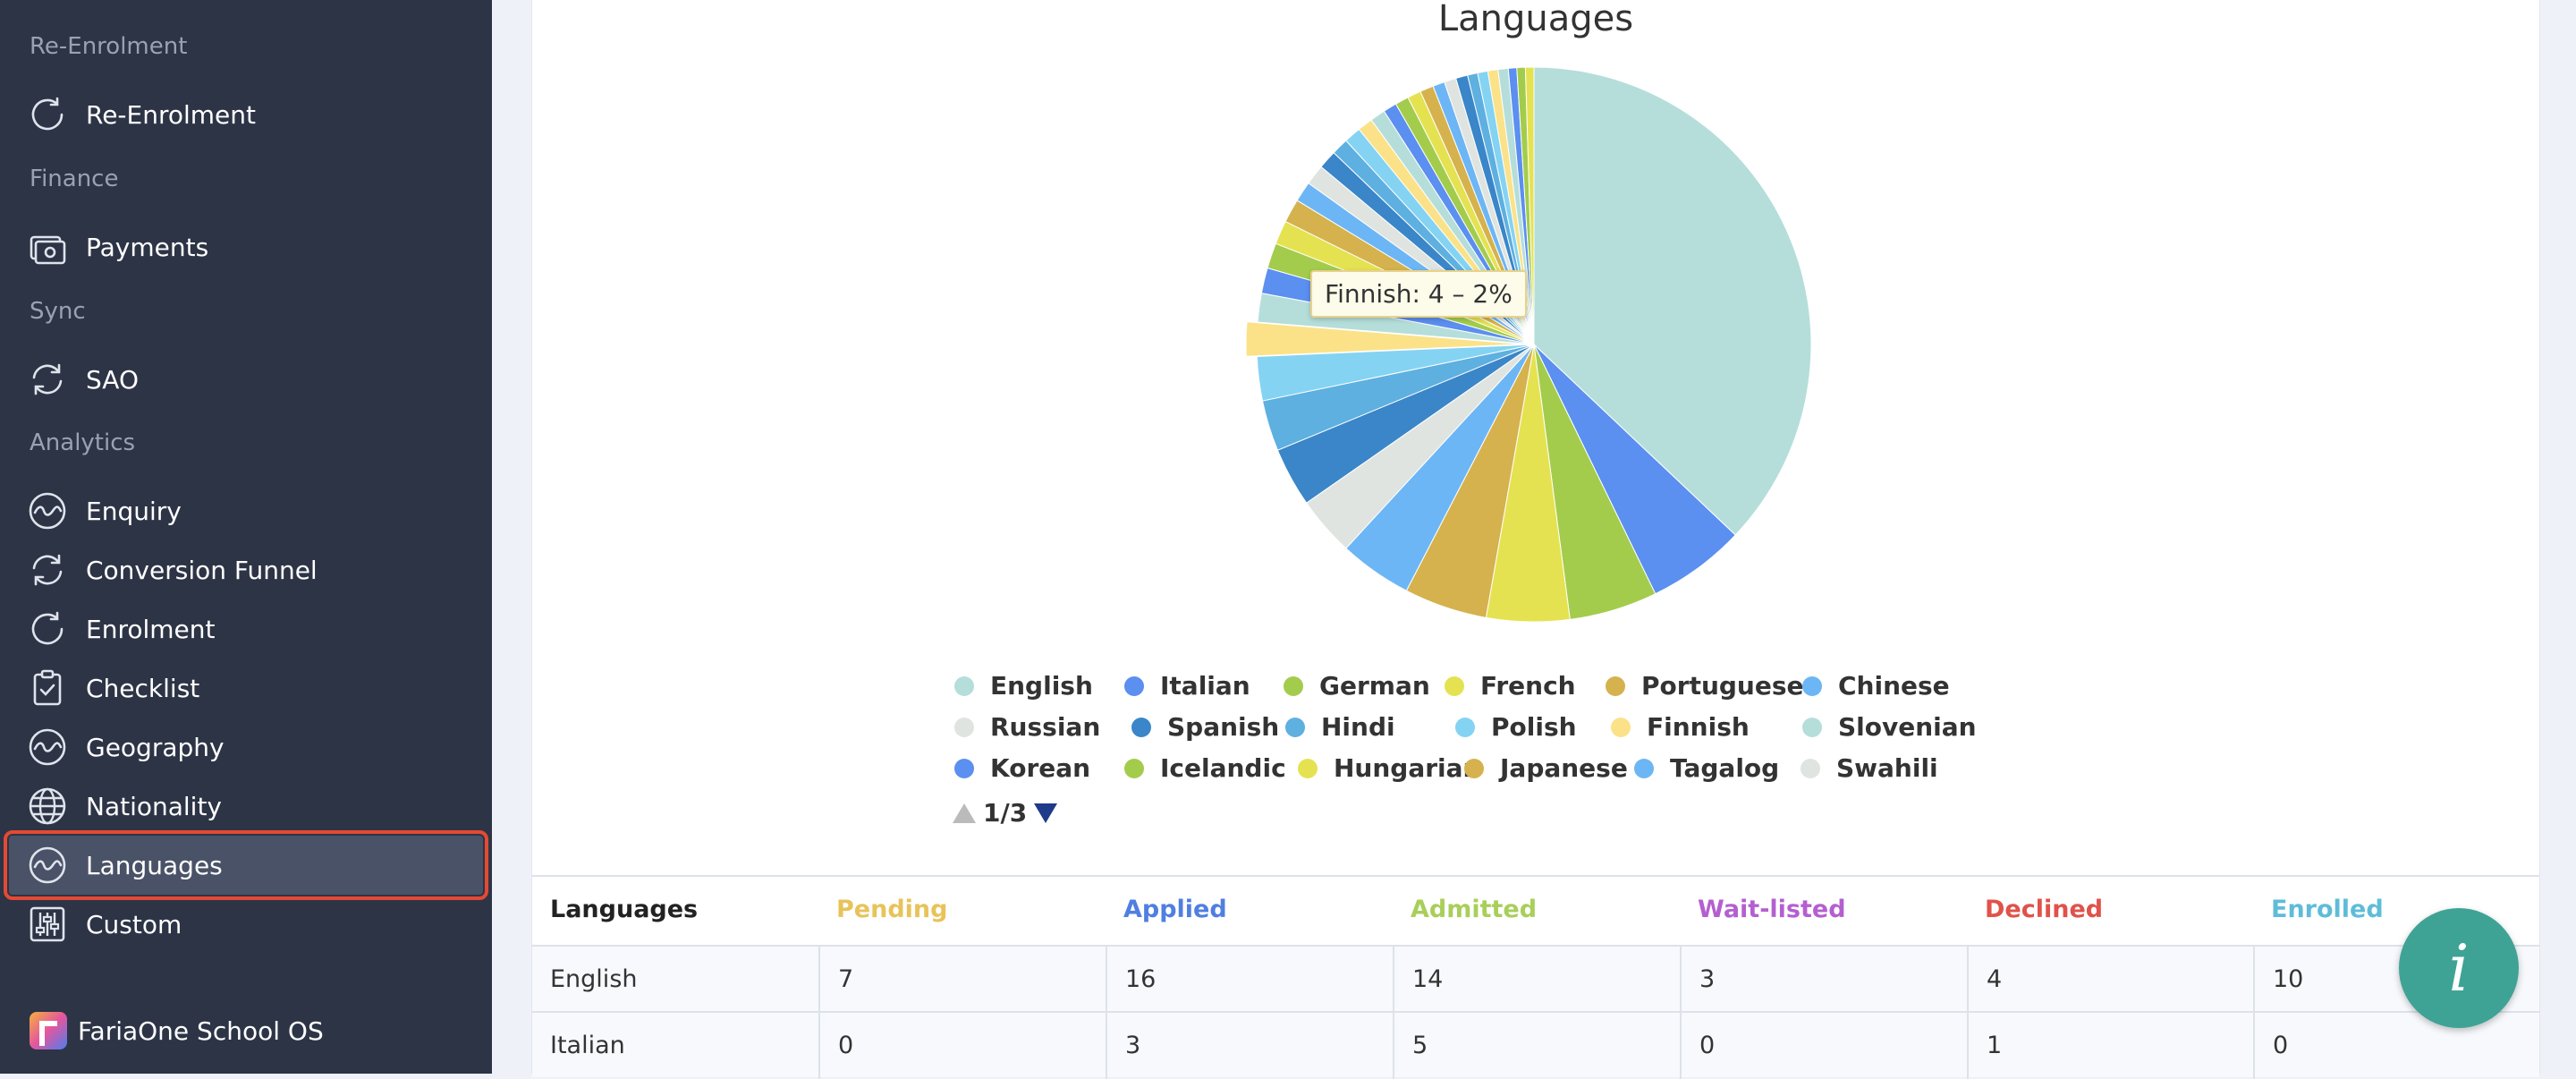 The height and width of the screenshot is (1079, 2576). Describe the element at coordinates (1418, 294) in the screenshot. I see `chart-tooltip: Finnish: 4 – 2%` at that location.